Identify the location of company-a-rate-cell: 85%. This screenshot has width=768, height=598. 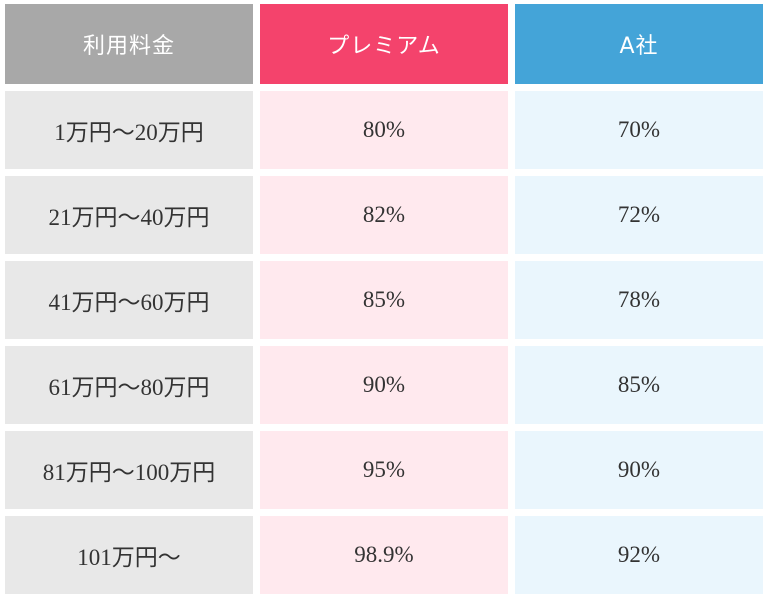
(639, 385).